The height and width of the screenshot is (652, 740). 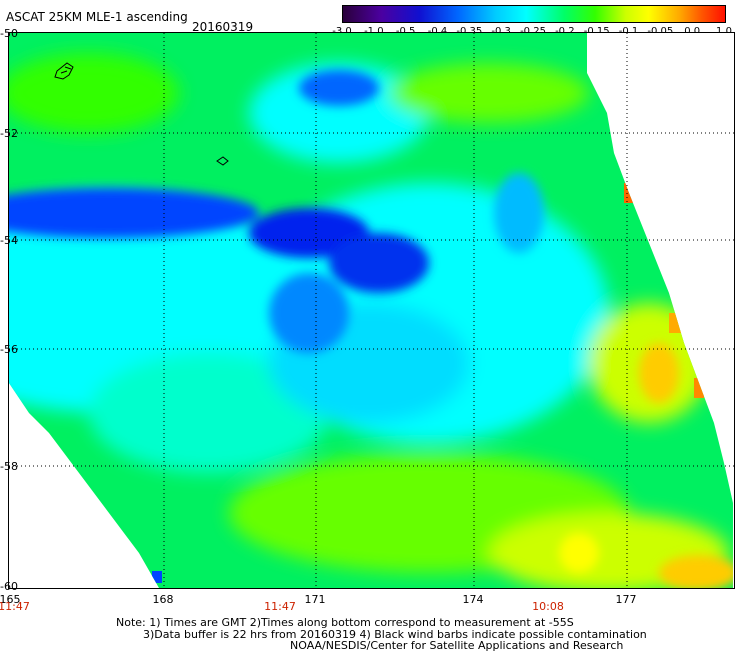 I want to click on time-label-center: 11:47, so click(x=280, y=606).